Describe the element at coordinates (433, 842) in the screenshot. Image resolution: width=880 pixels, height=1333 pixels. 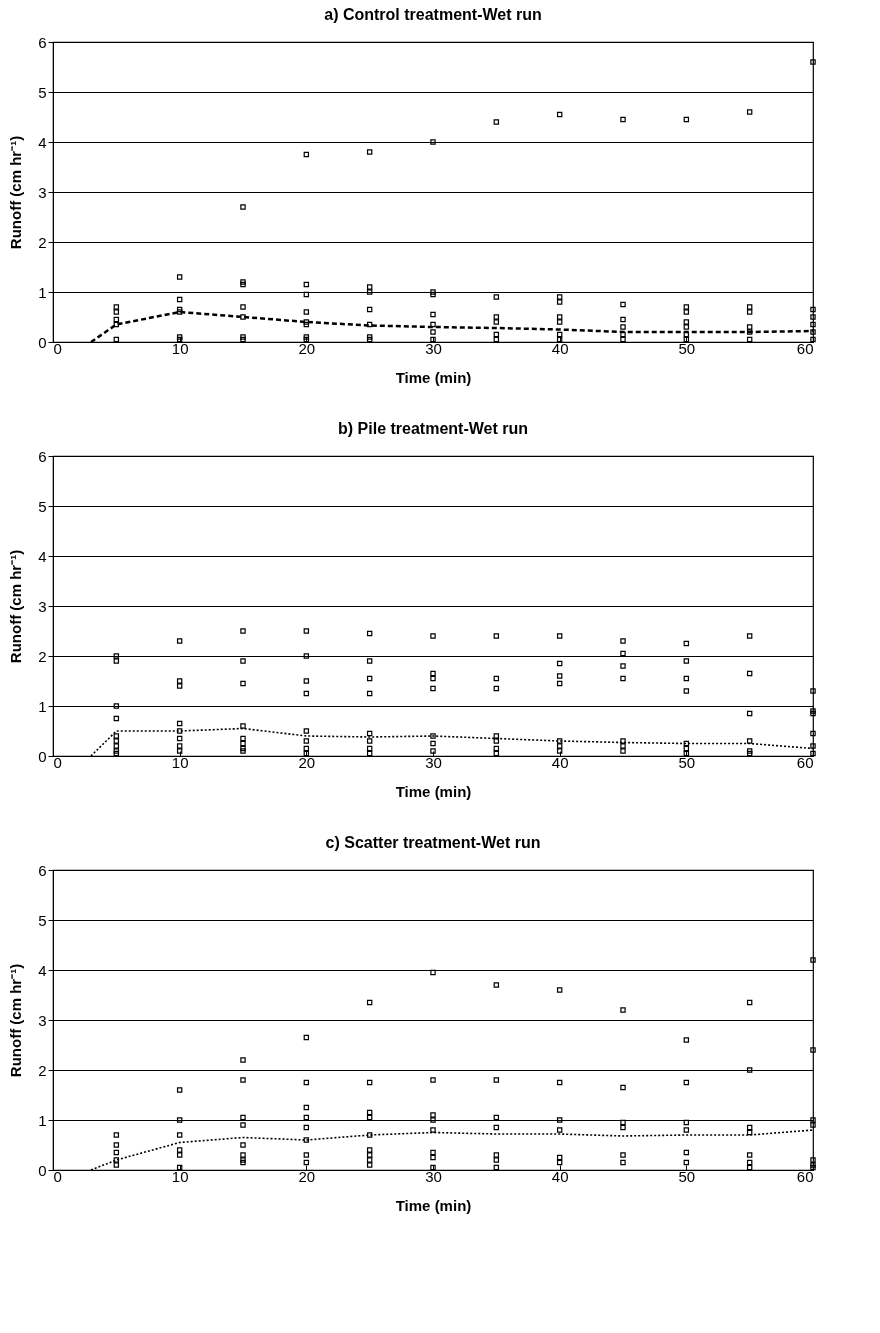
I see `chart-title: c) Scatter treatment-Wet run` at that location.